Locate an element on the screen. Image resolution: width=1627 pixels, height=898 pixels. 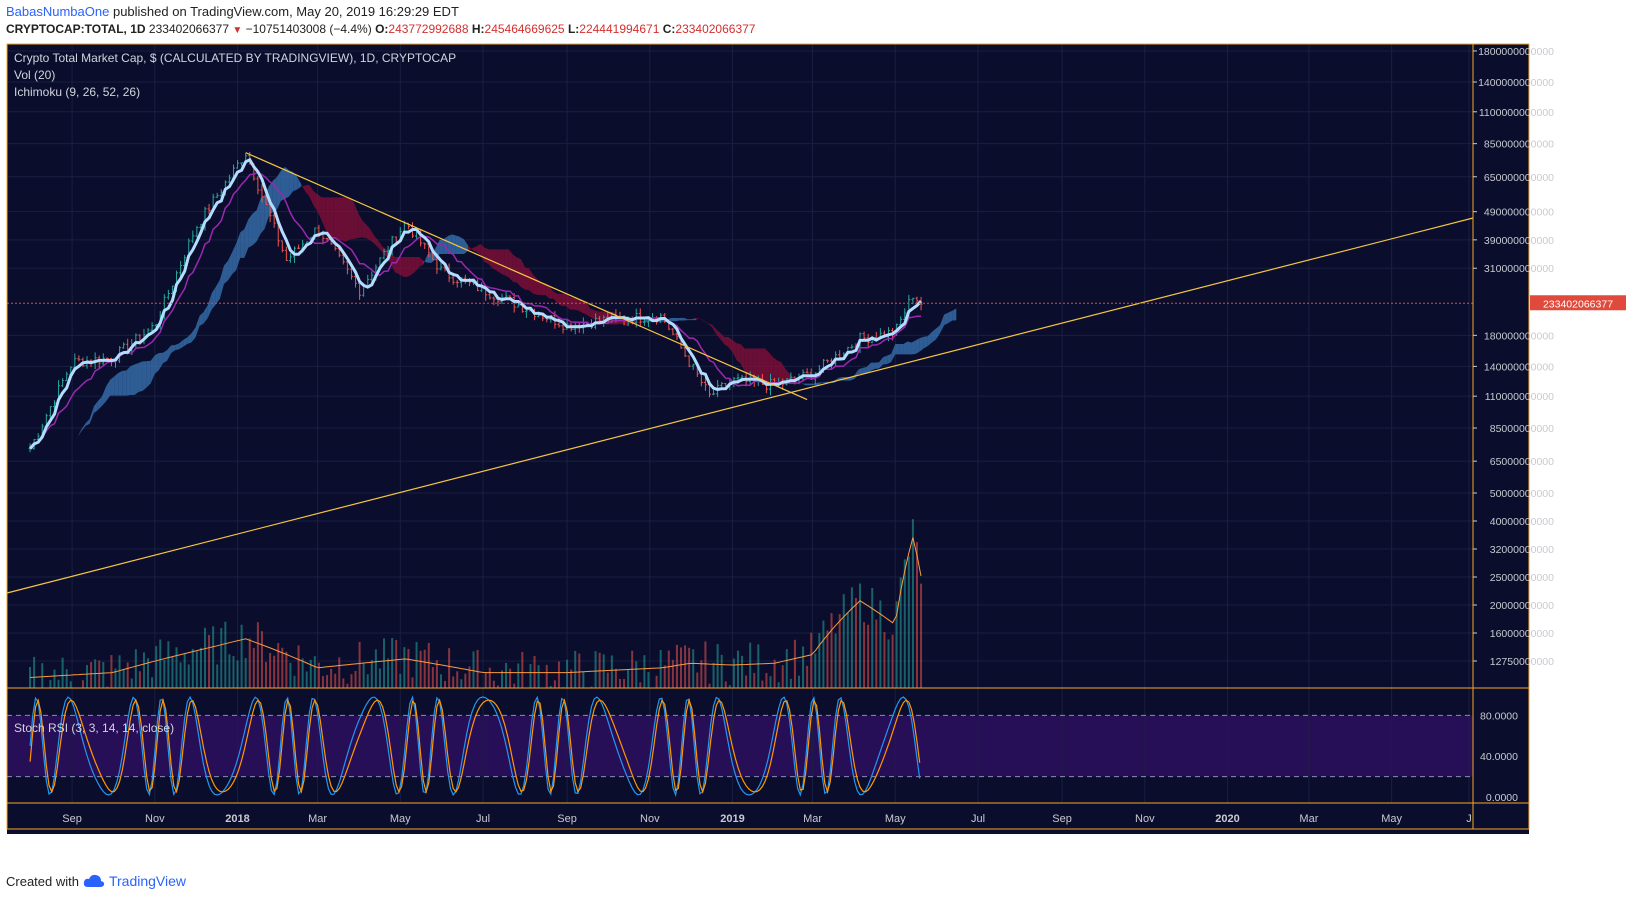
volume-legend: Vol (20) is located at coordinates (34, 75).